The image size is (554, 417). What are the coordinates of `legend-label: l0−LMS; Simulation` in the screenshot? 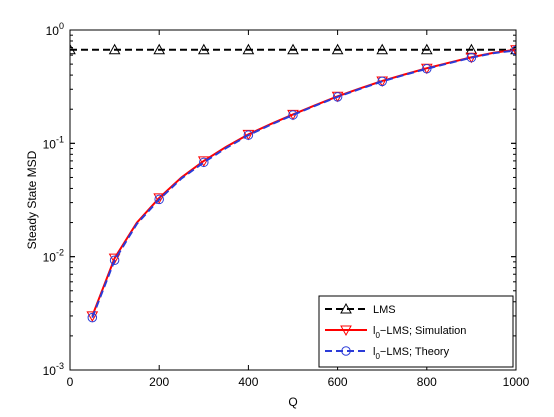 It's located at (419, 332).